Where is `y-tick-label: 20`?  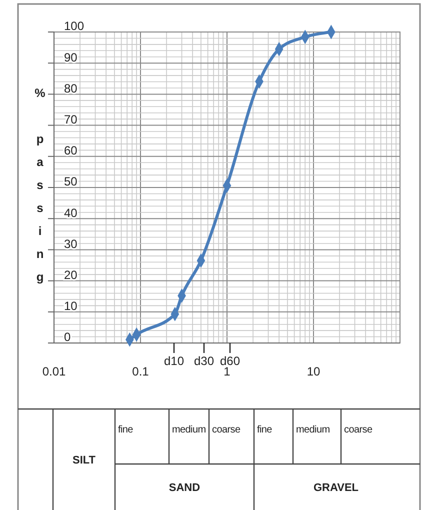 y-tick-label: 20 is located at coordinates (71, 275).